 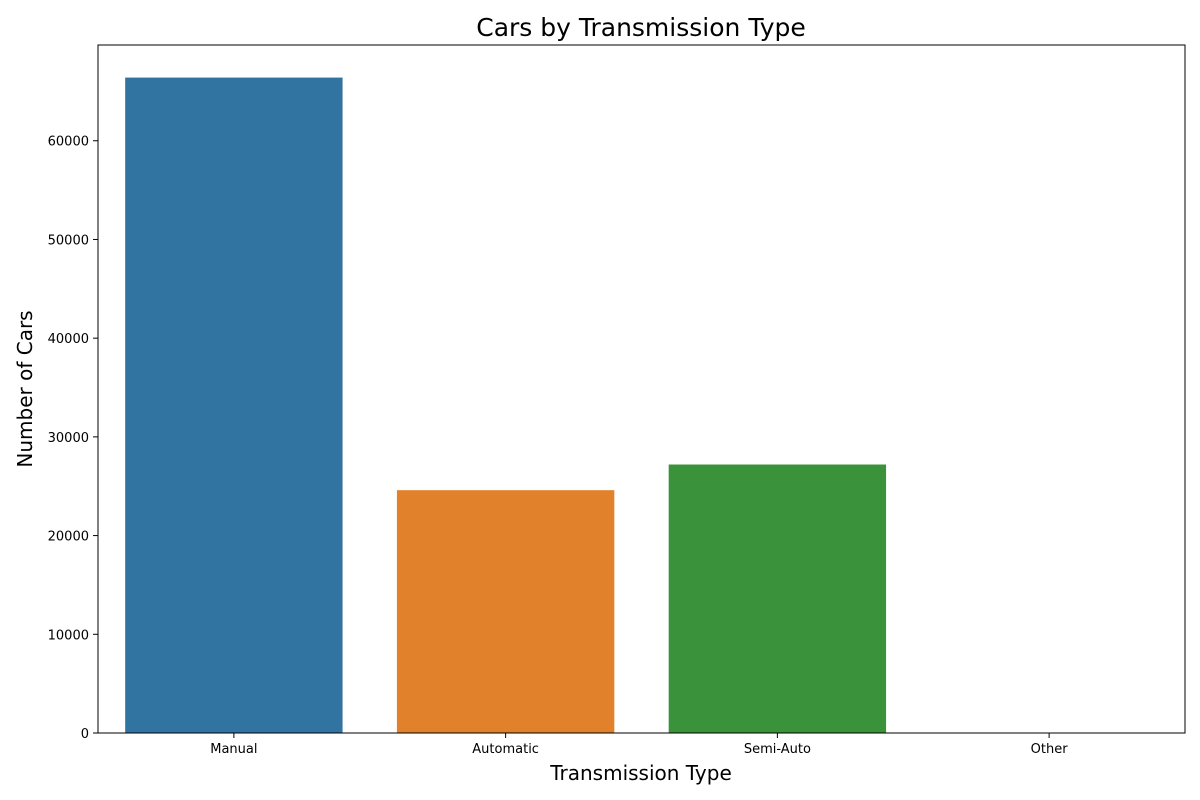 I want to click on x-tick-label: Other, so click(x=1050, y=749).